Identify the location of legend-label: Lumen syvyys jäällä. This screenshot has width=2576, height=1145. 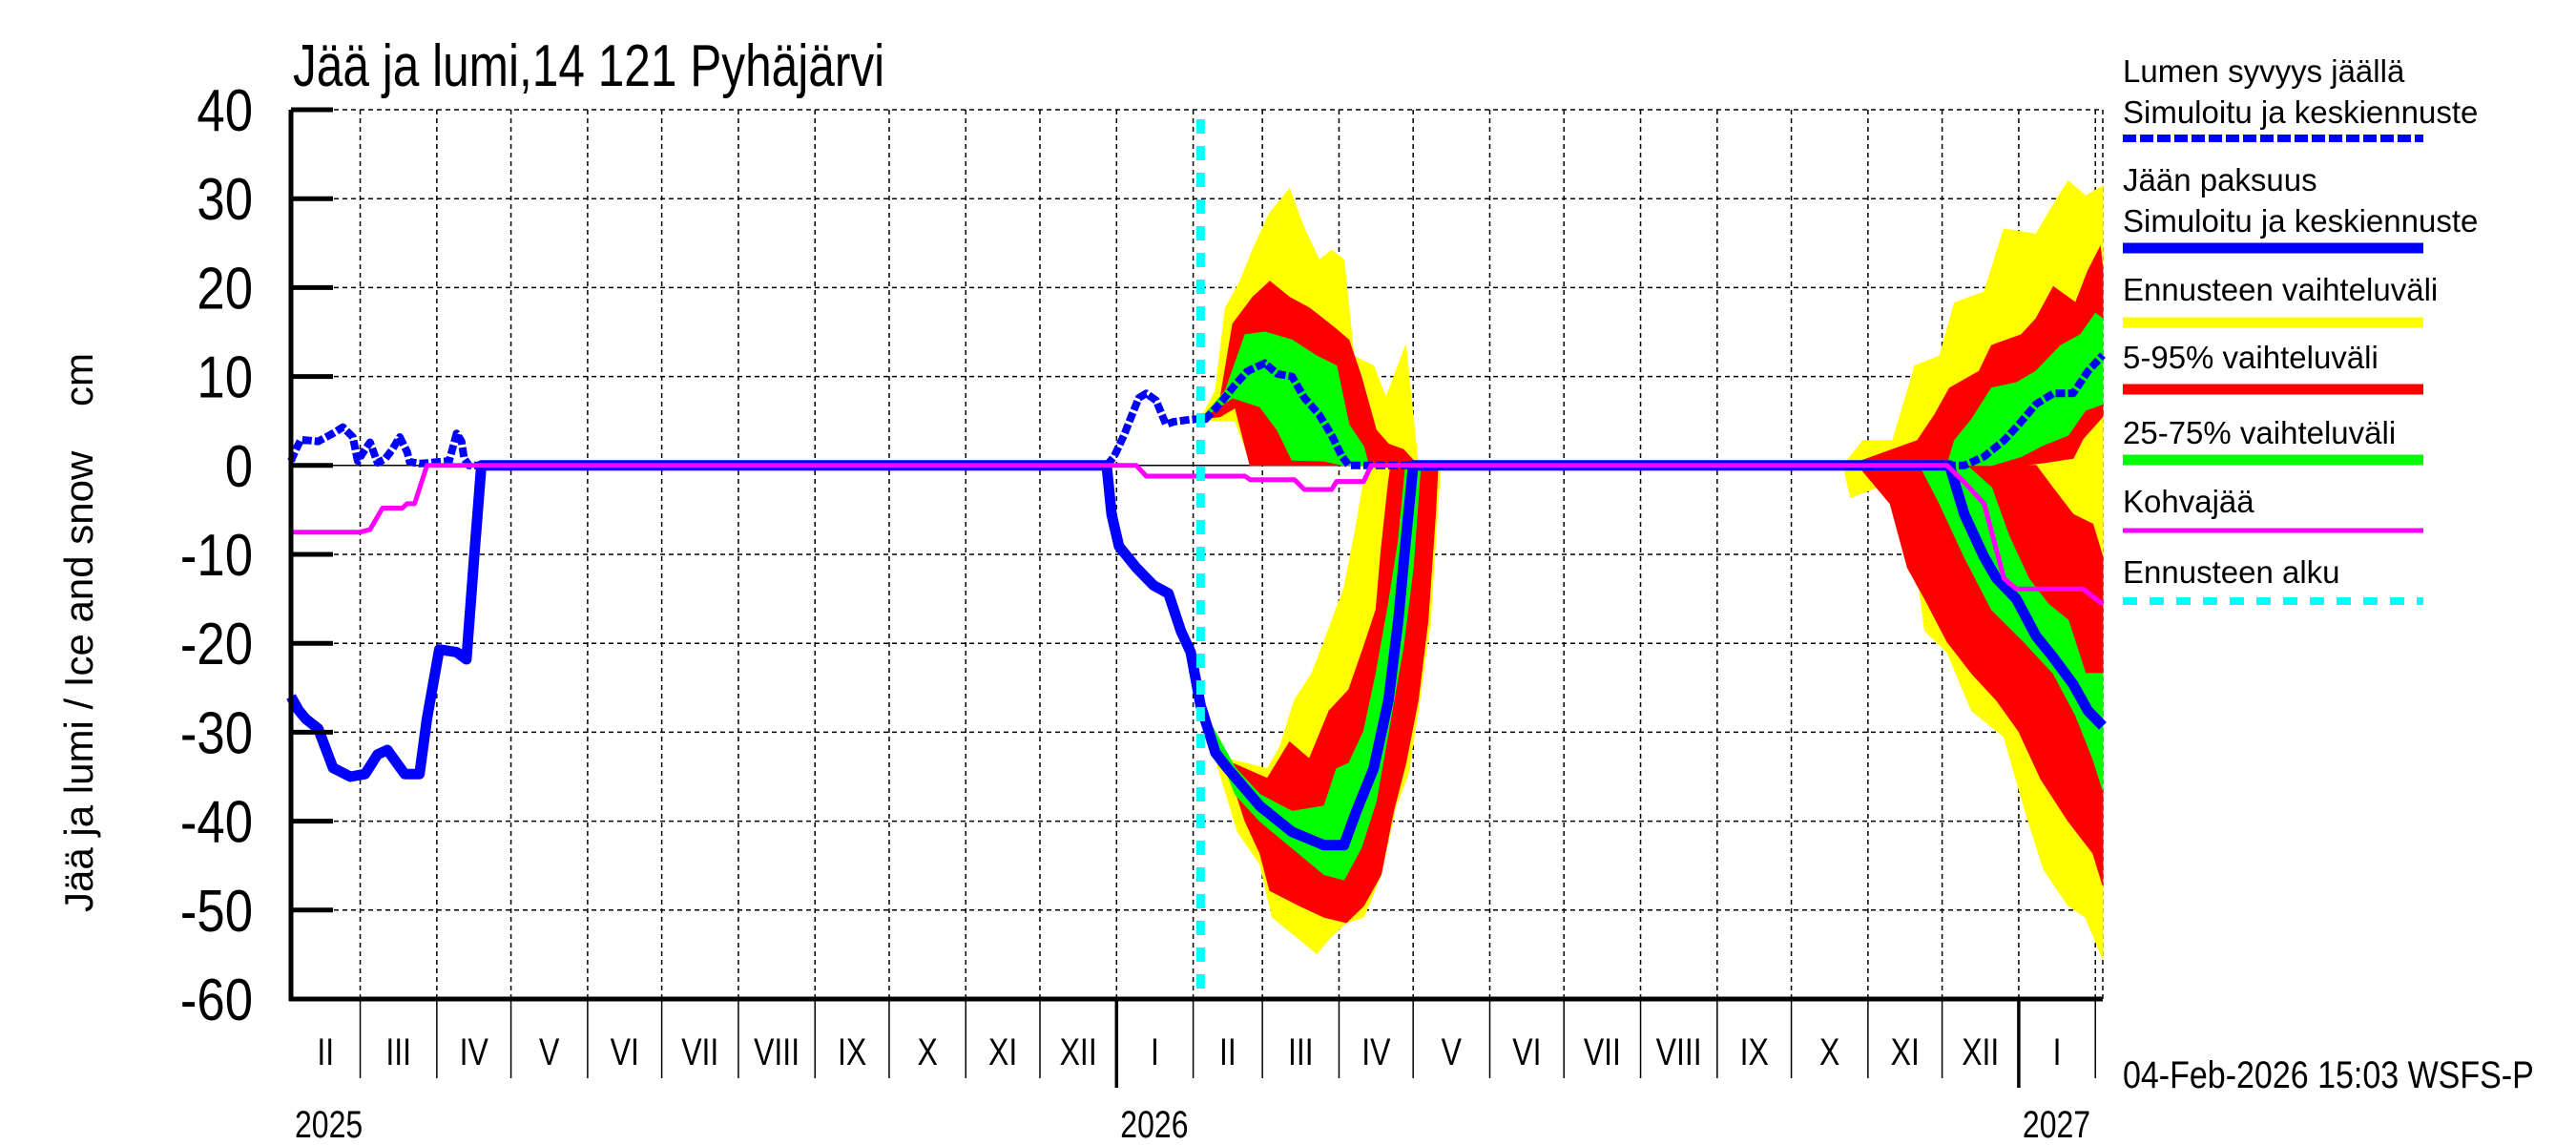
(2264, 71).